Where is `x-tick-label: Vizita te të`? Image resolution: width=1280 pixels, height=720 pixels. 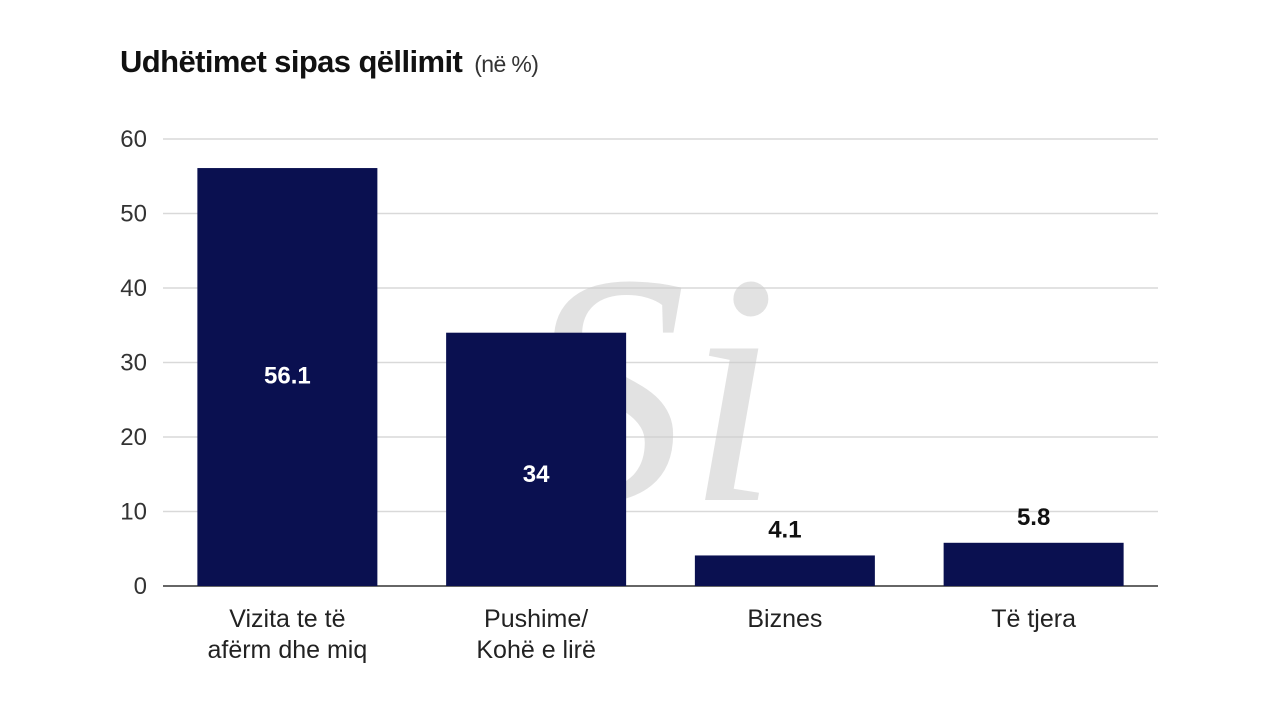 x-tick-label: Vizita te të is located at coordinates (287, 619).